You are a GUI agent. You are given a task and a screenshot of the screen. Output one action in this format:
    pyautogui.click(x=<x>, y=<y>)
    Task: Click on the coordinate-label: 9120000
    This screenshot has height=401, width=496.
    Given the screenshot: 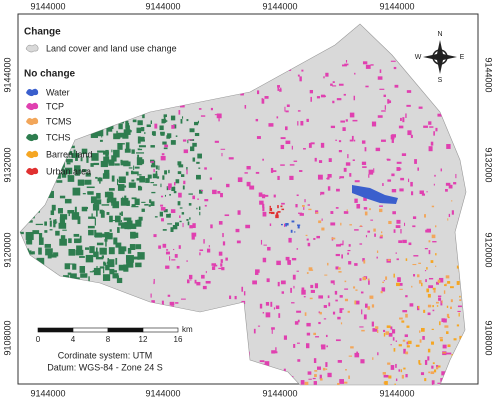 What is the action you would take?
    pyautogui.click(x=489, y=249)
    